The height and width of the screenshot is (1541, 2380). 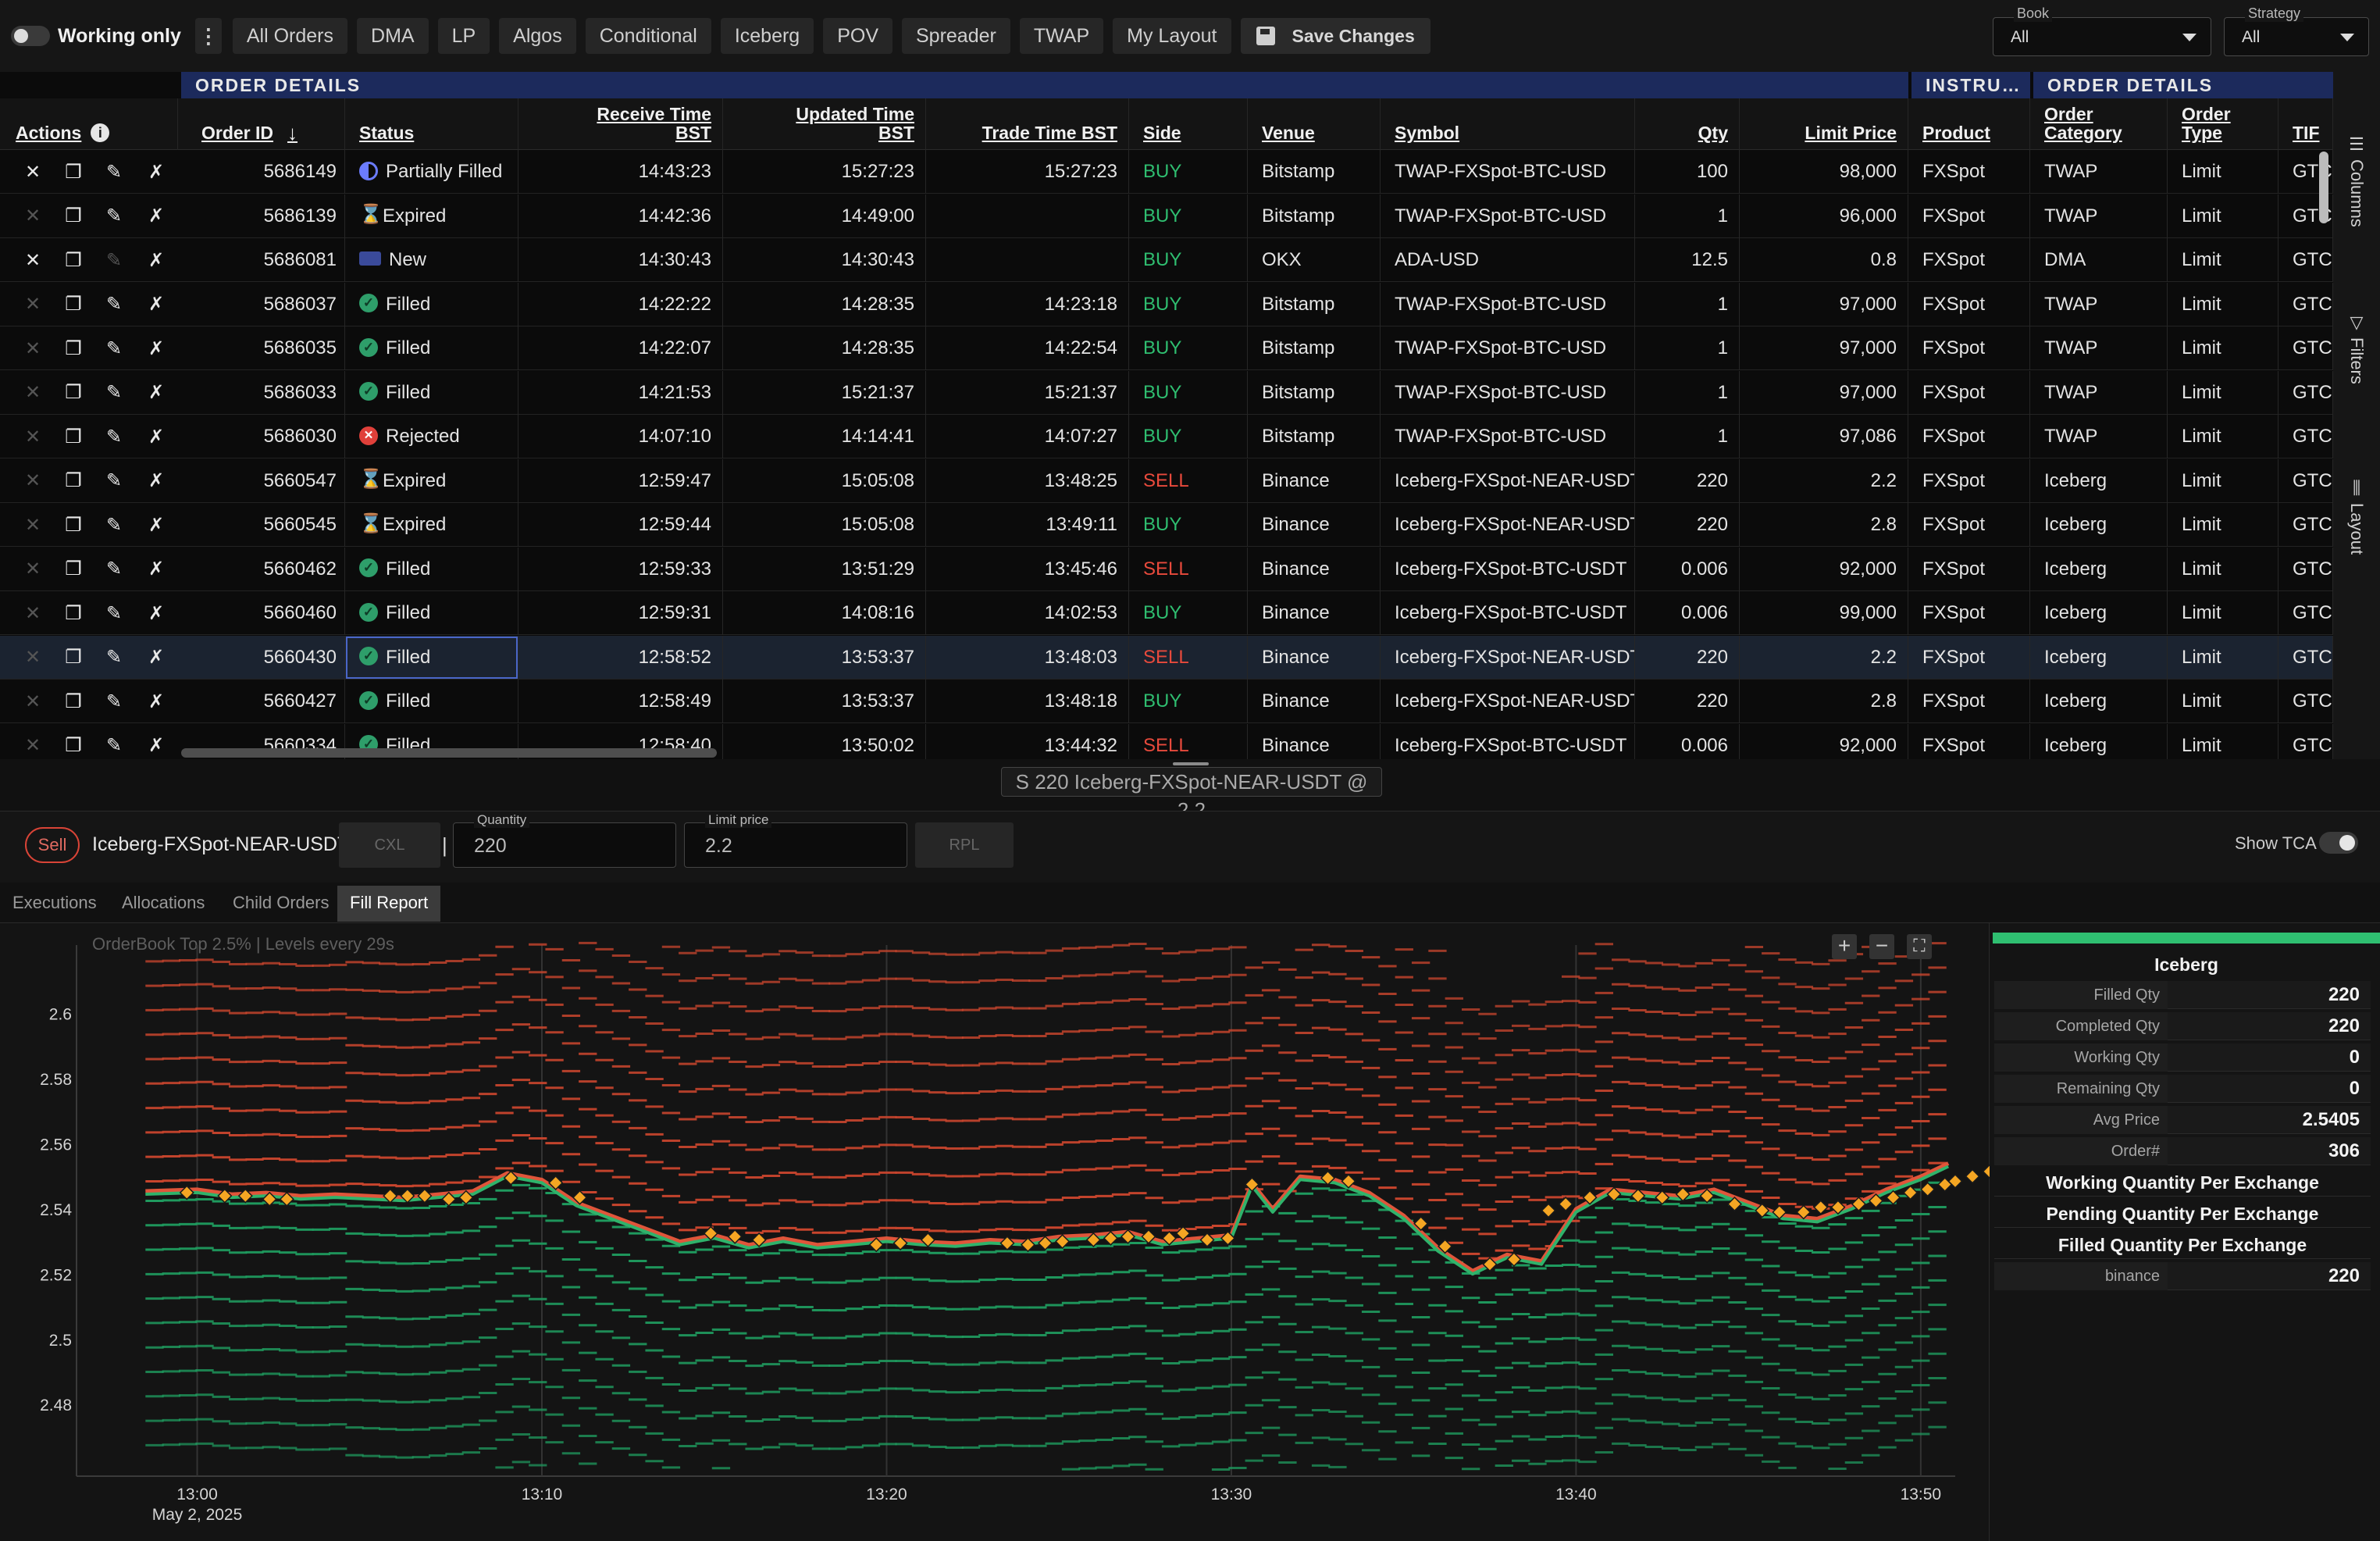 I want to click on quantity-input: Quantity 220, so click(x=564, y=840).